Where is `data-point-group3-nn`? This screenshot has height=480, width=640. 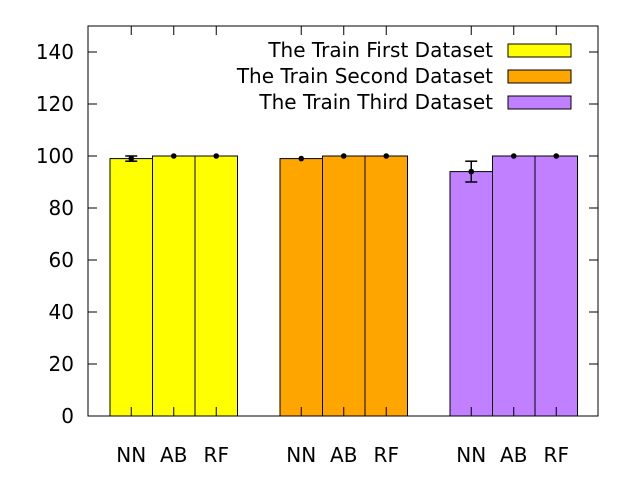
data-point-group3-nn is located at coordinates (471, 171).